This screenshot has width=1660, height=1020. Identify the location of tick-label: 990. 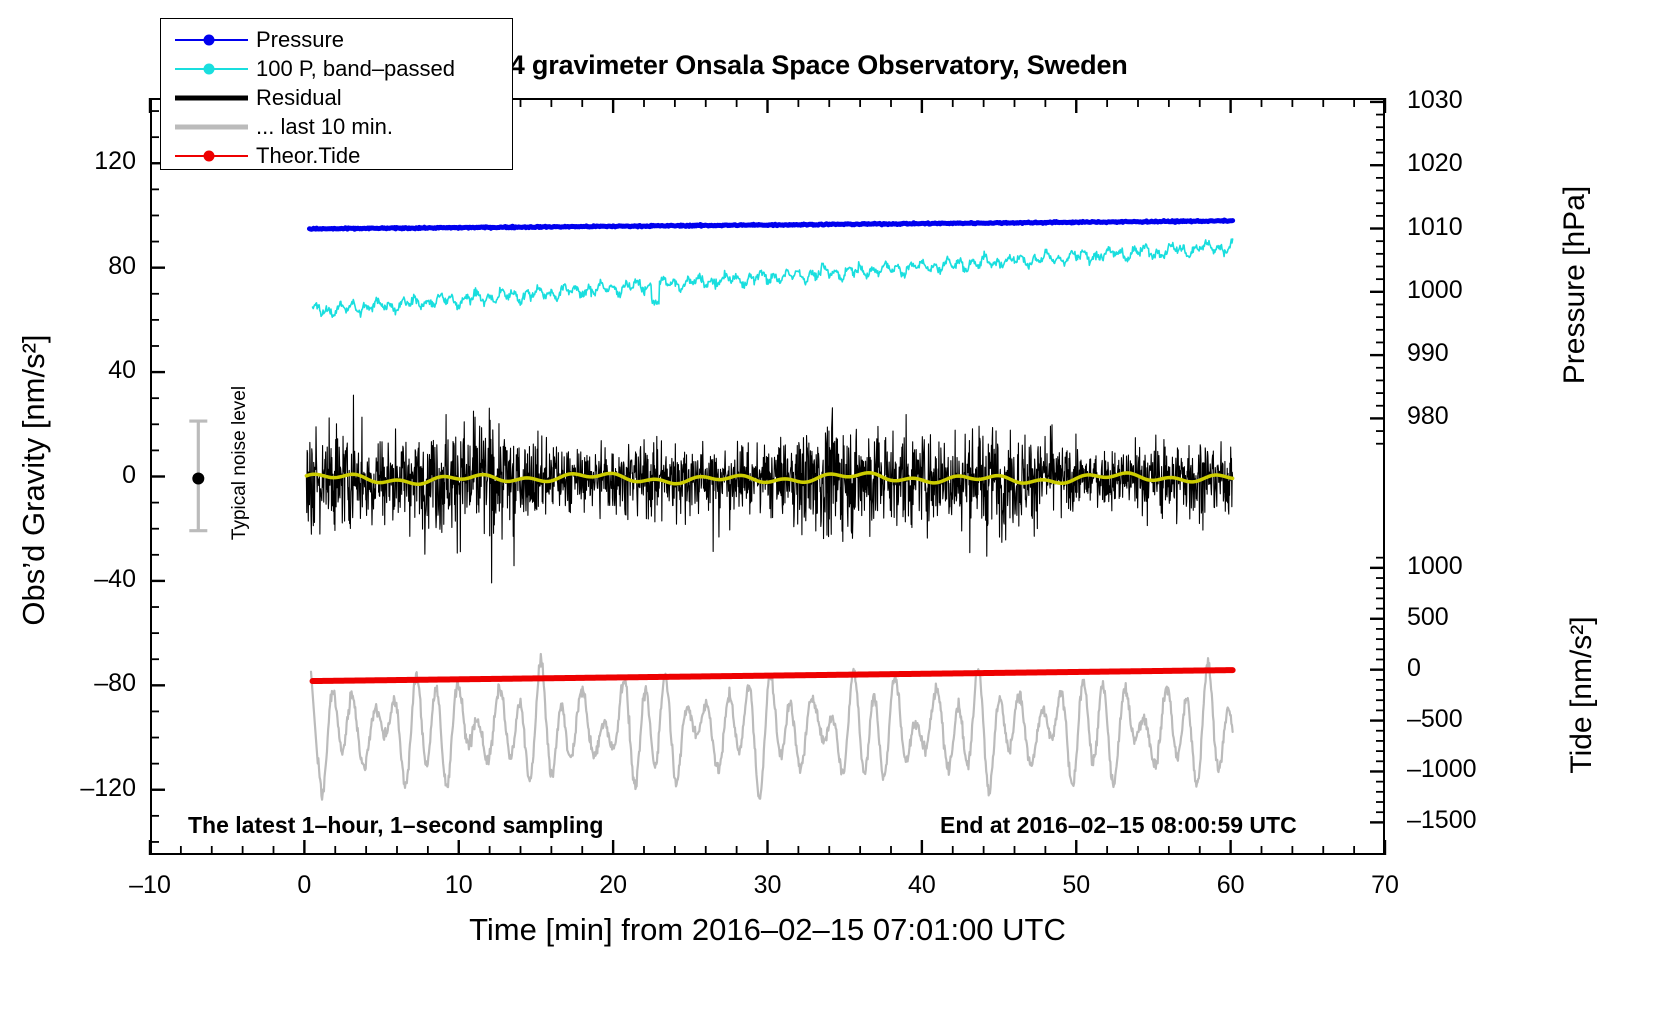
(1428, 353).